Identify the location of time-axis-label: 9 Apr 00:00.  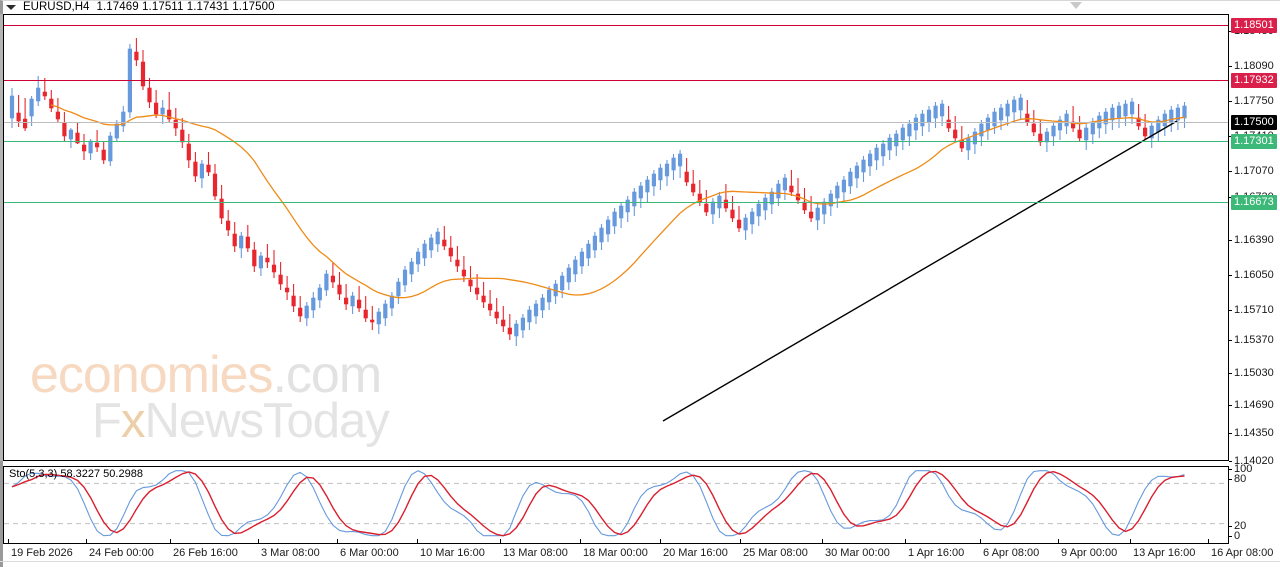
(1089, 553).